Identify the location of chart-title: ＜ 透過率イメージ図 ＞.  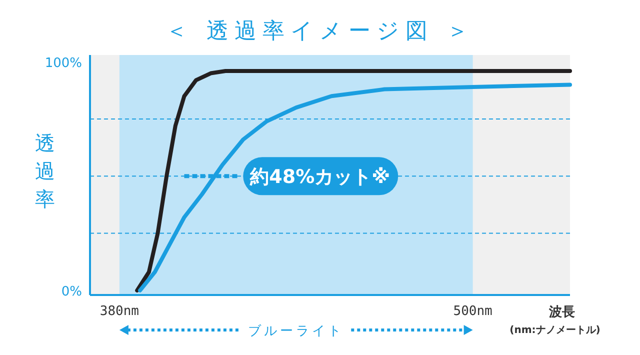
(320, 31).